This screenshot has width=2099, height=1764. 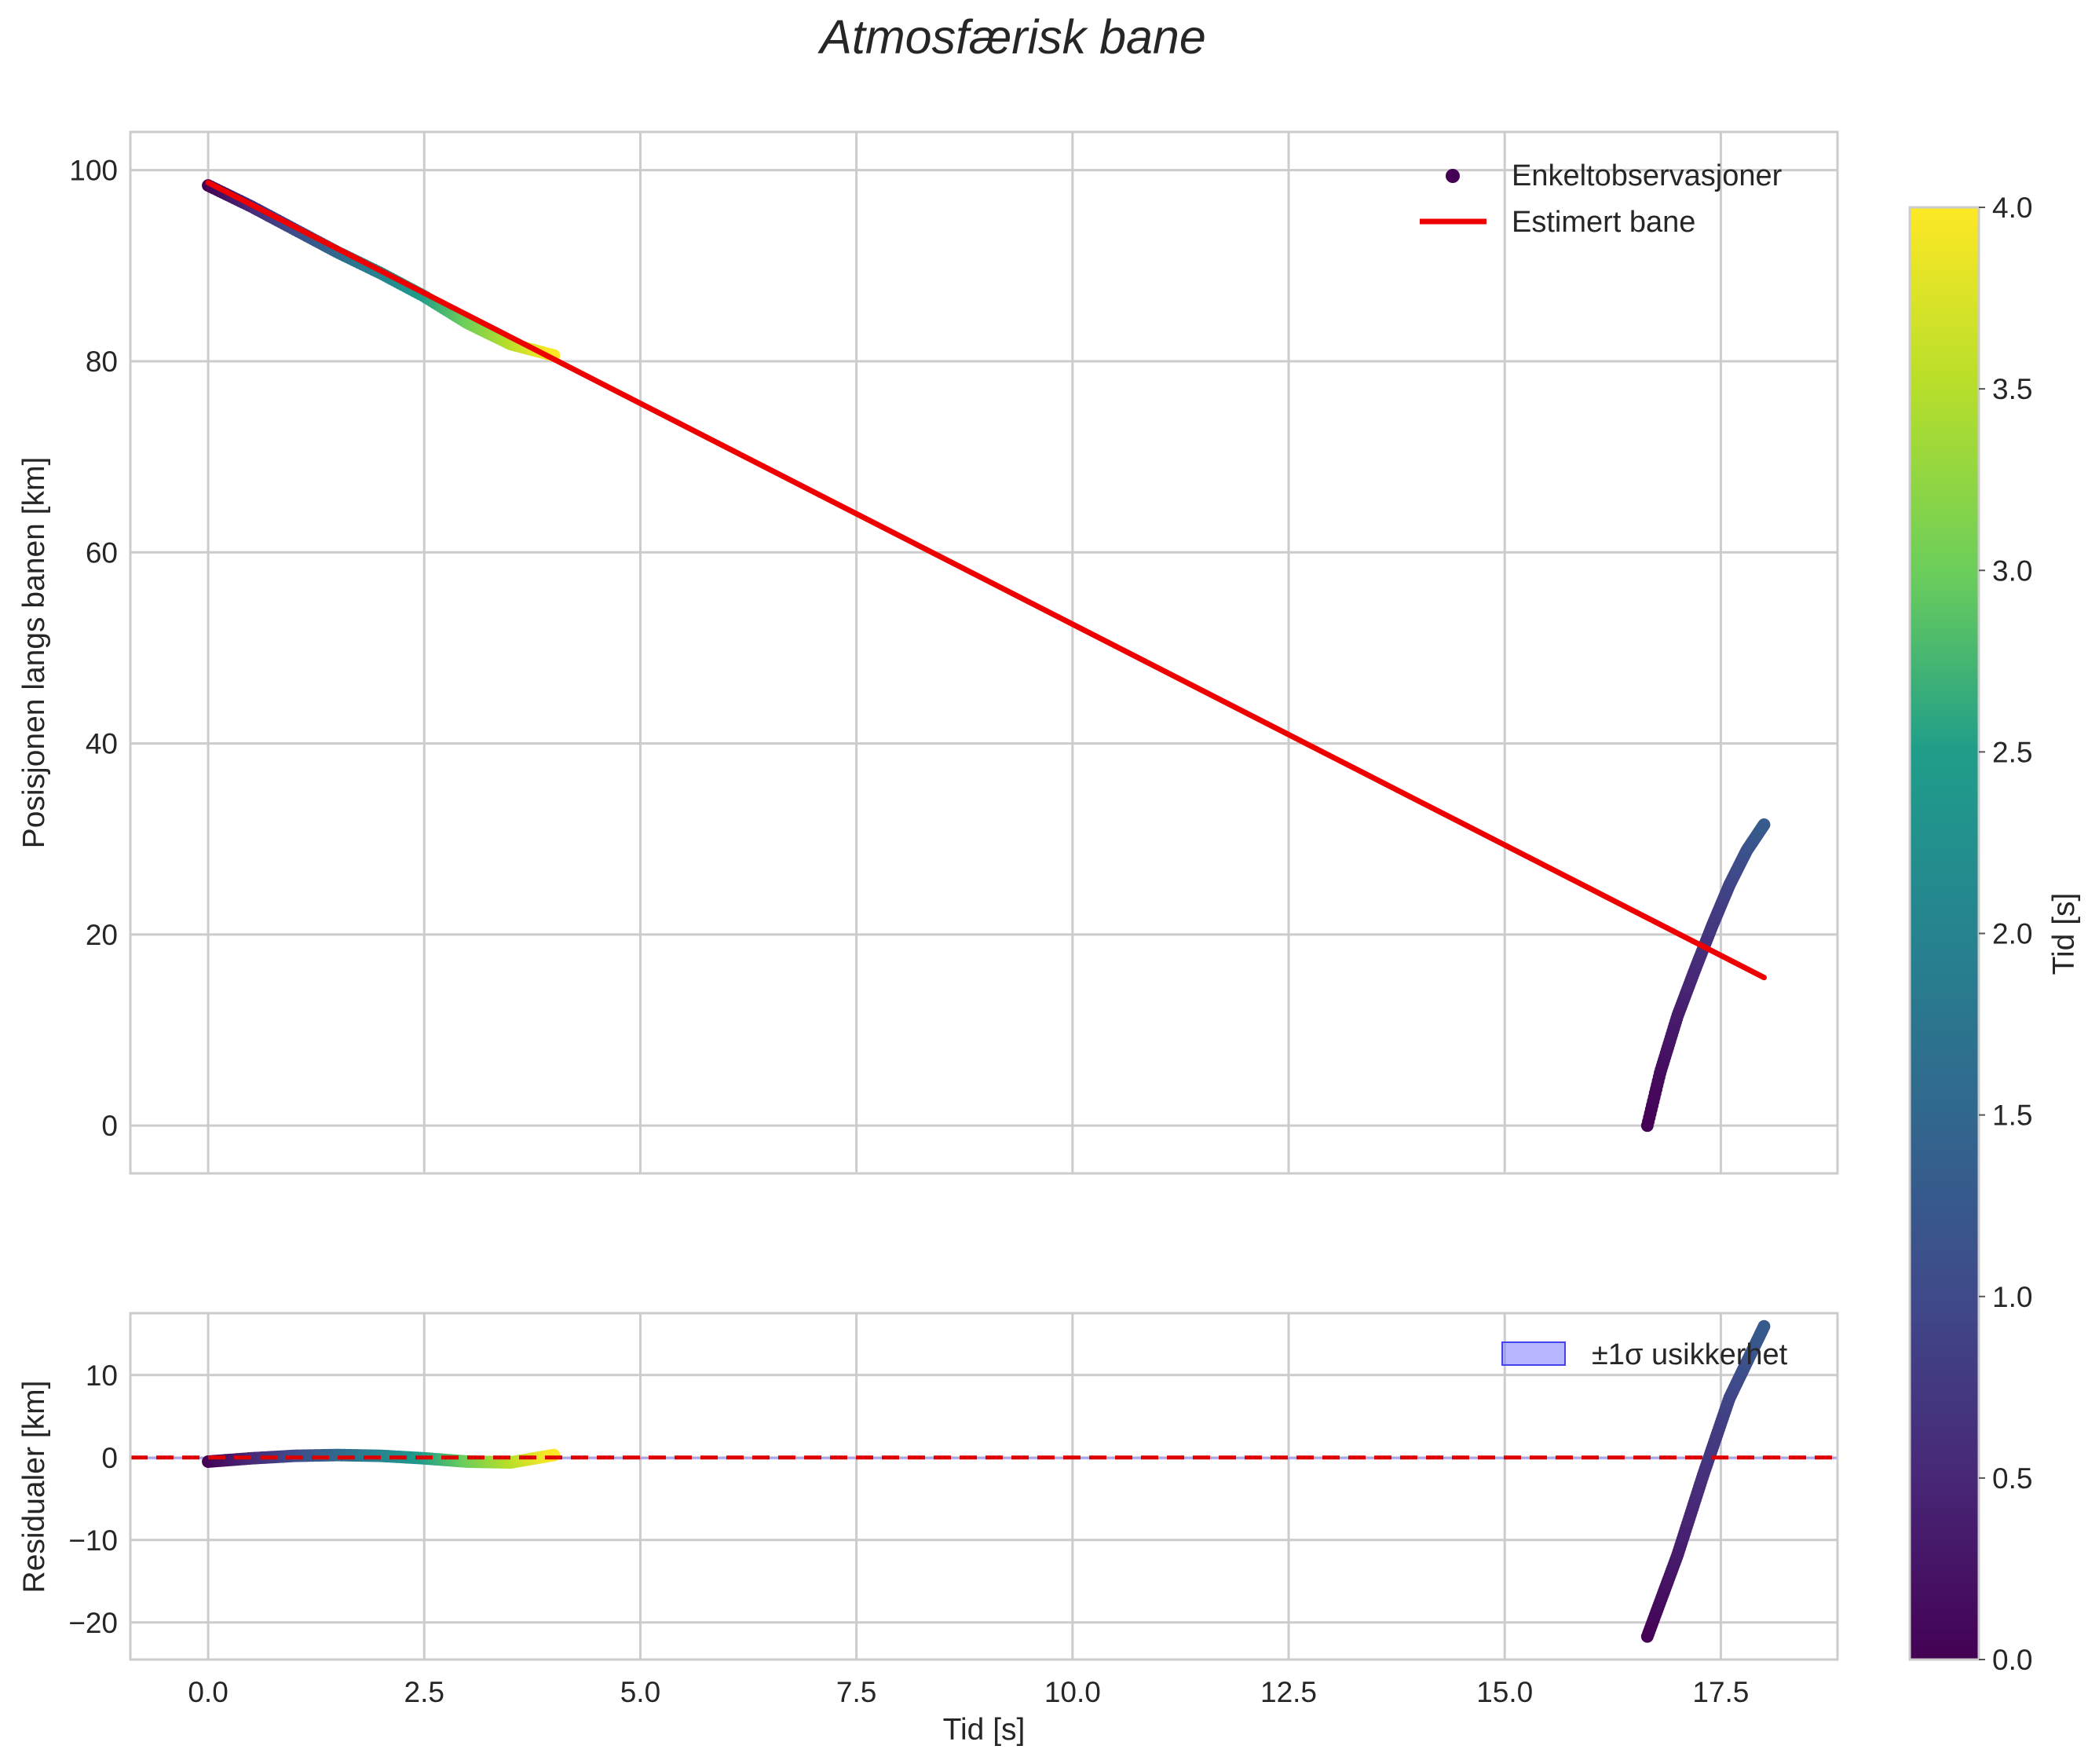 What do you see at coordinates (984, 1730) in the screenshot?
I see `x-axis-label: Tid [s]` at bounding box center [984, 1730].